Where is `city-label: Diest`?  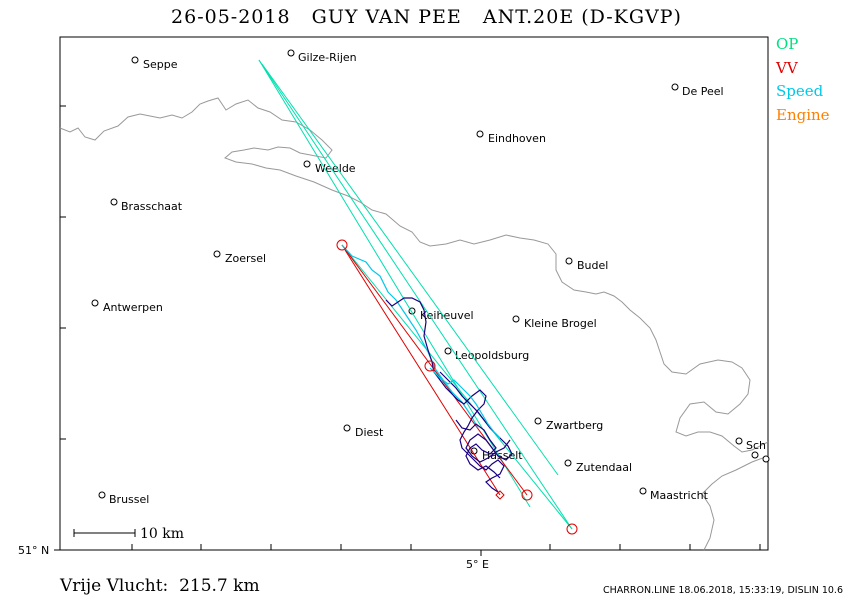
city-label: Diest is located at coordinates (369, 432).